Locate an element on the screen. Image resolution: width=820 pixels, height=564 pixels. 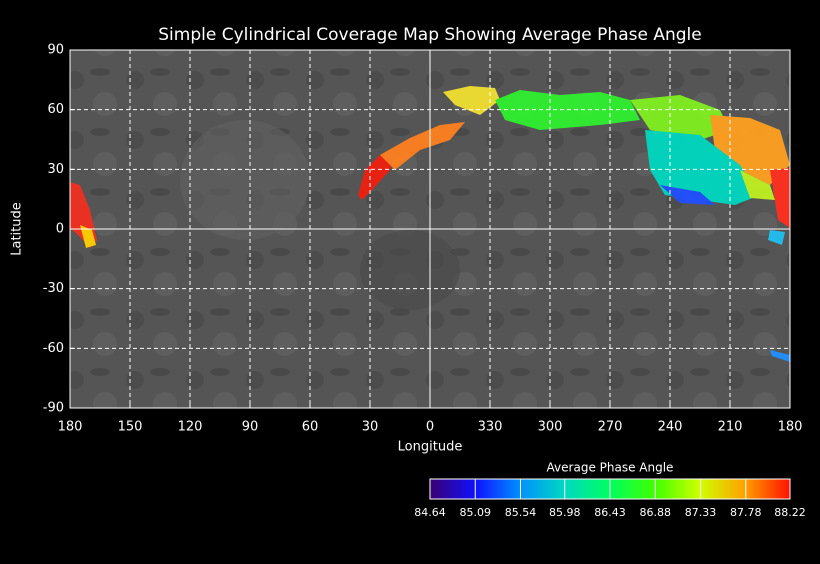
y-tick-label: 0 is located at coordinates (60, 229).